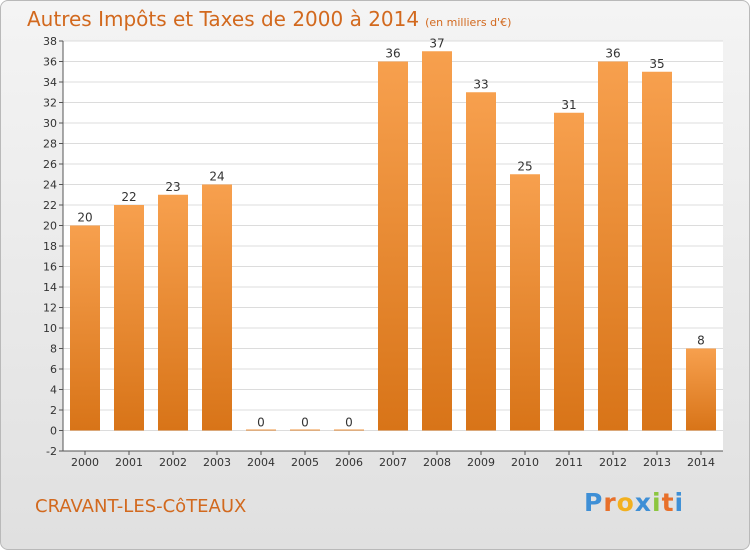  What do you see at coordinates (50, 41) in the screenshot?
I see `y-tick-label: 38` at bounding box center [50, 41].